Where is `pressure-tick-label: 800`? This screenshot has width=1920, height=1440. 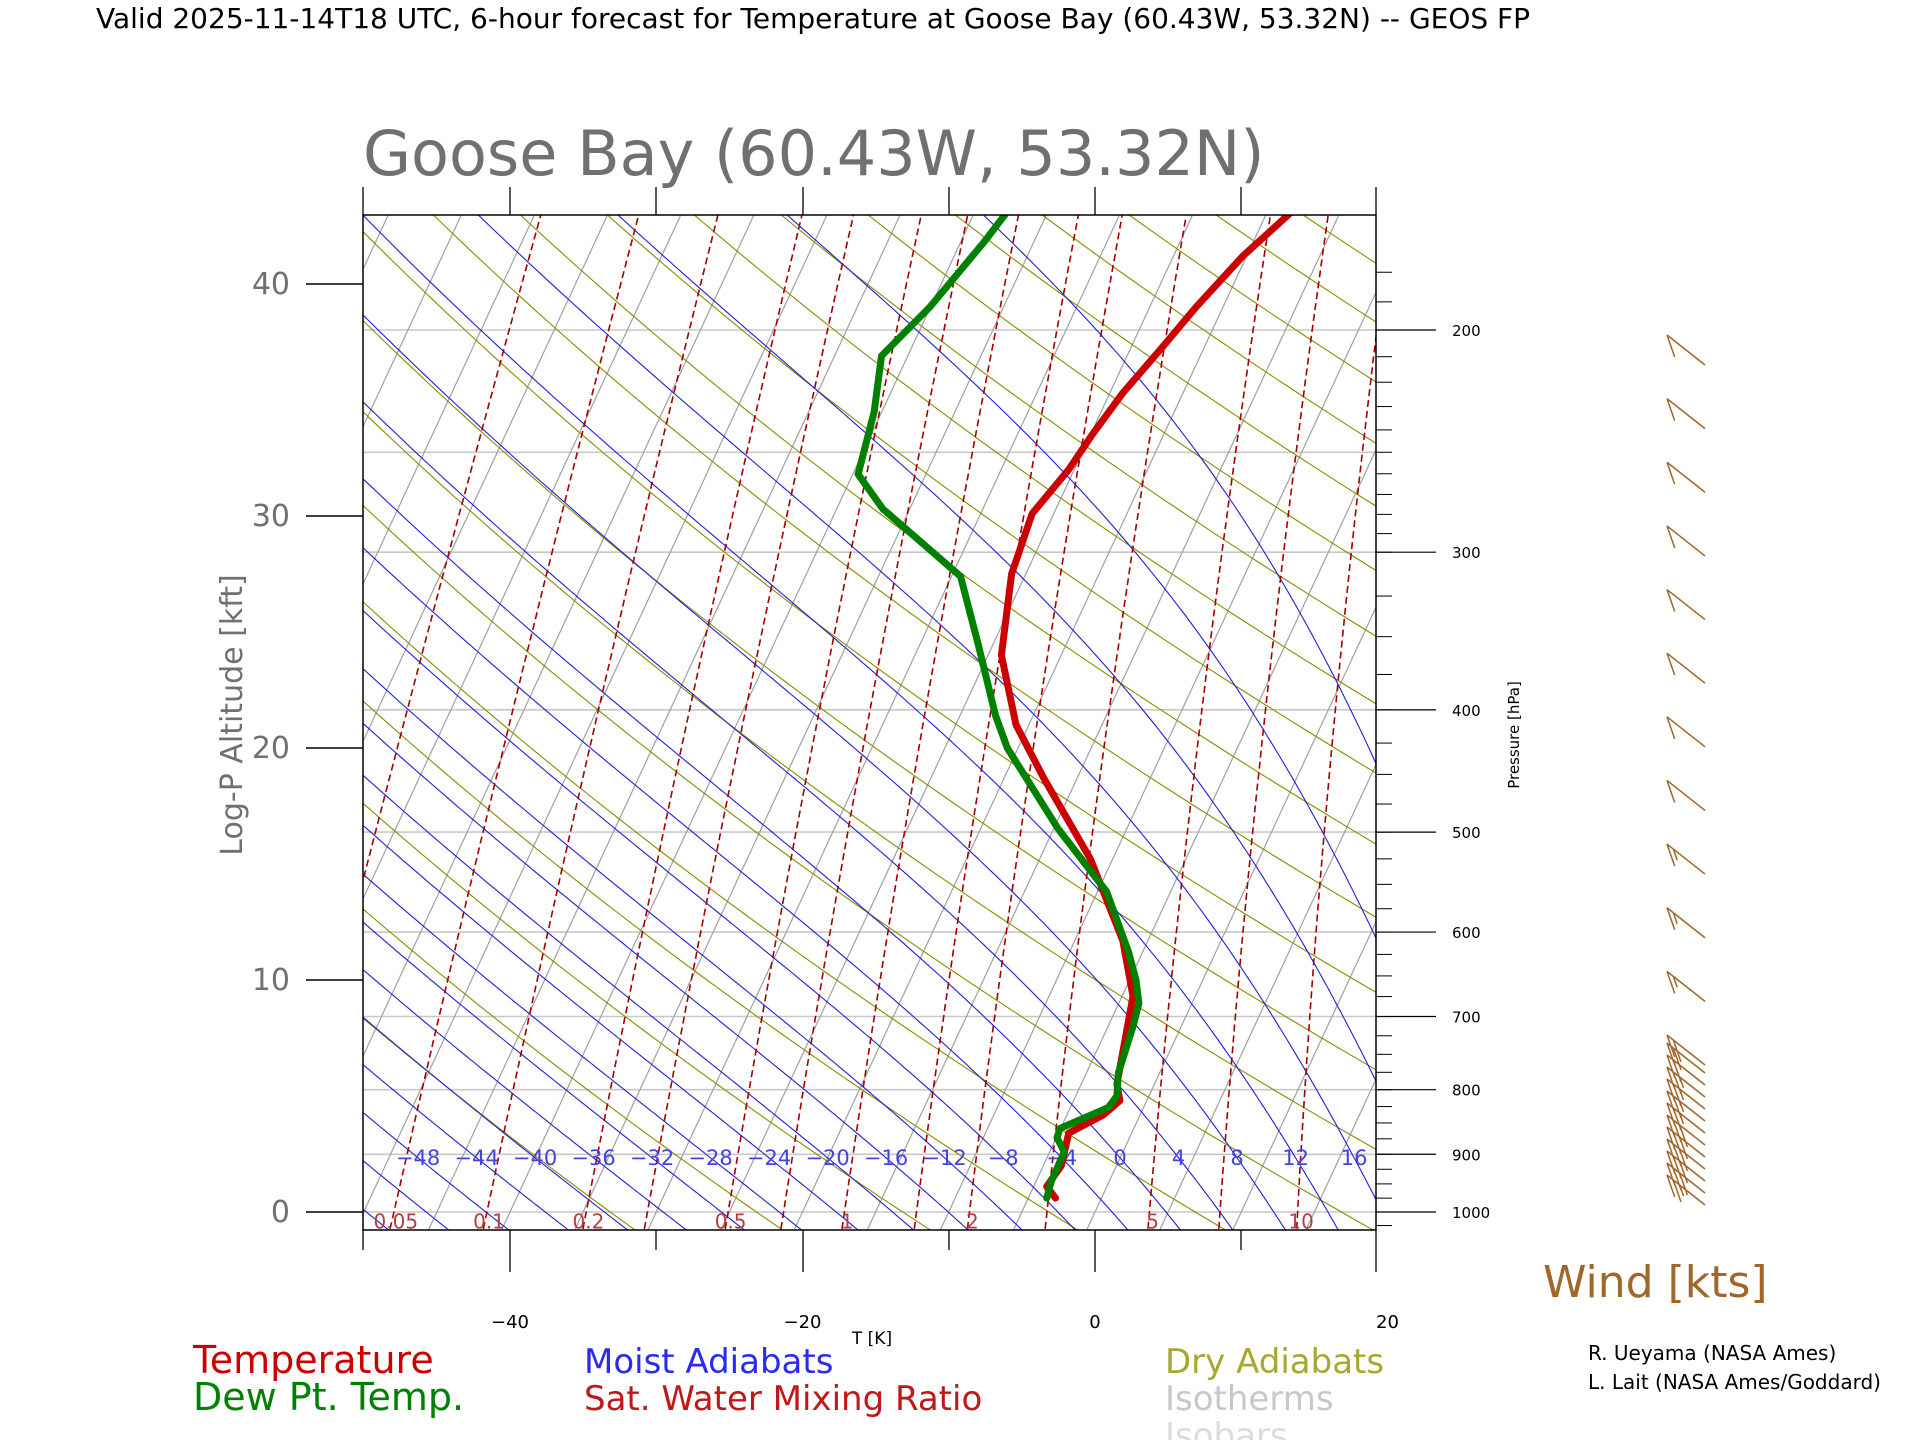
pressure-tick-label: 800 is located at coordinates (1466, 1091).